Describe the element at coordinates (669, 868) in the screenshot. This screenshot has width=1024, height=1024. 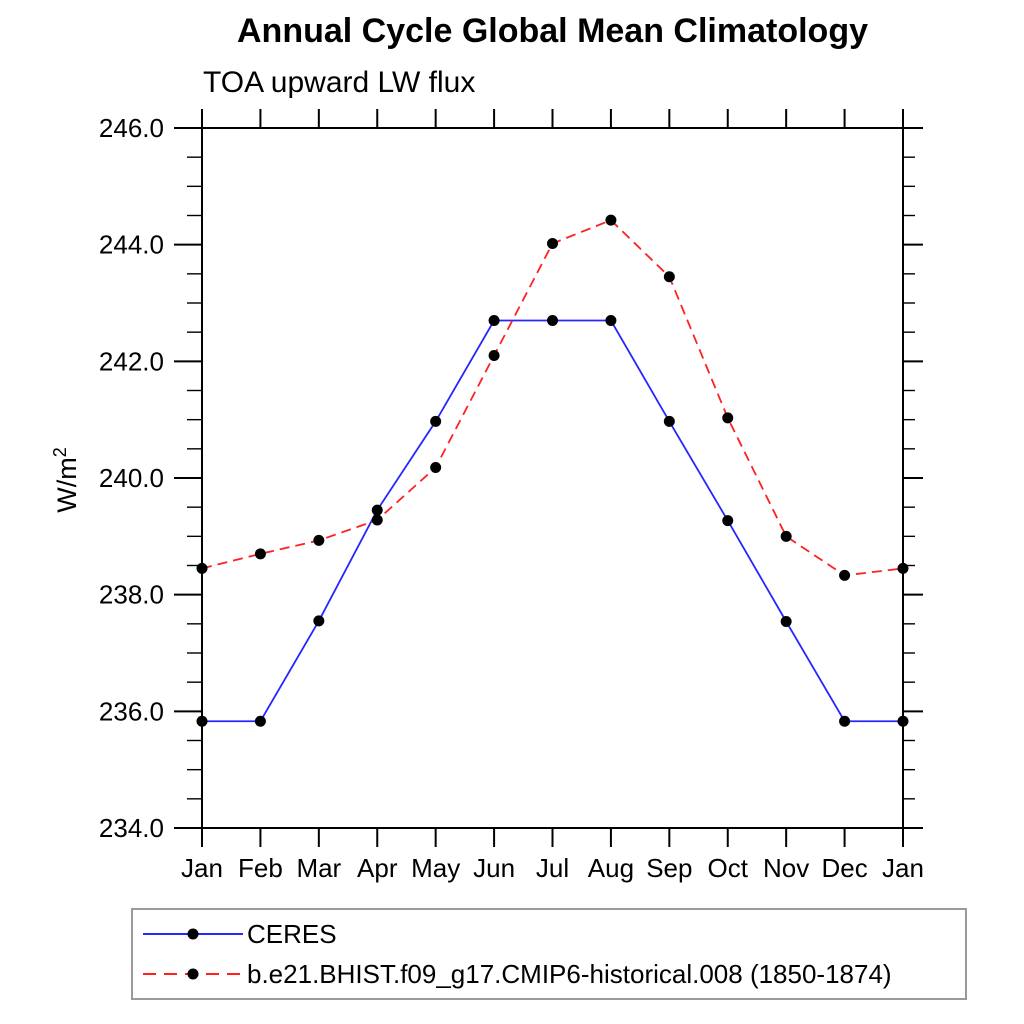
I see `x-tick-label: Sep` at that location.